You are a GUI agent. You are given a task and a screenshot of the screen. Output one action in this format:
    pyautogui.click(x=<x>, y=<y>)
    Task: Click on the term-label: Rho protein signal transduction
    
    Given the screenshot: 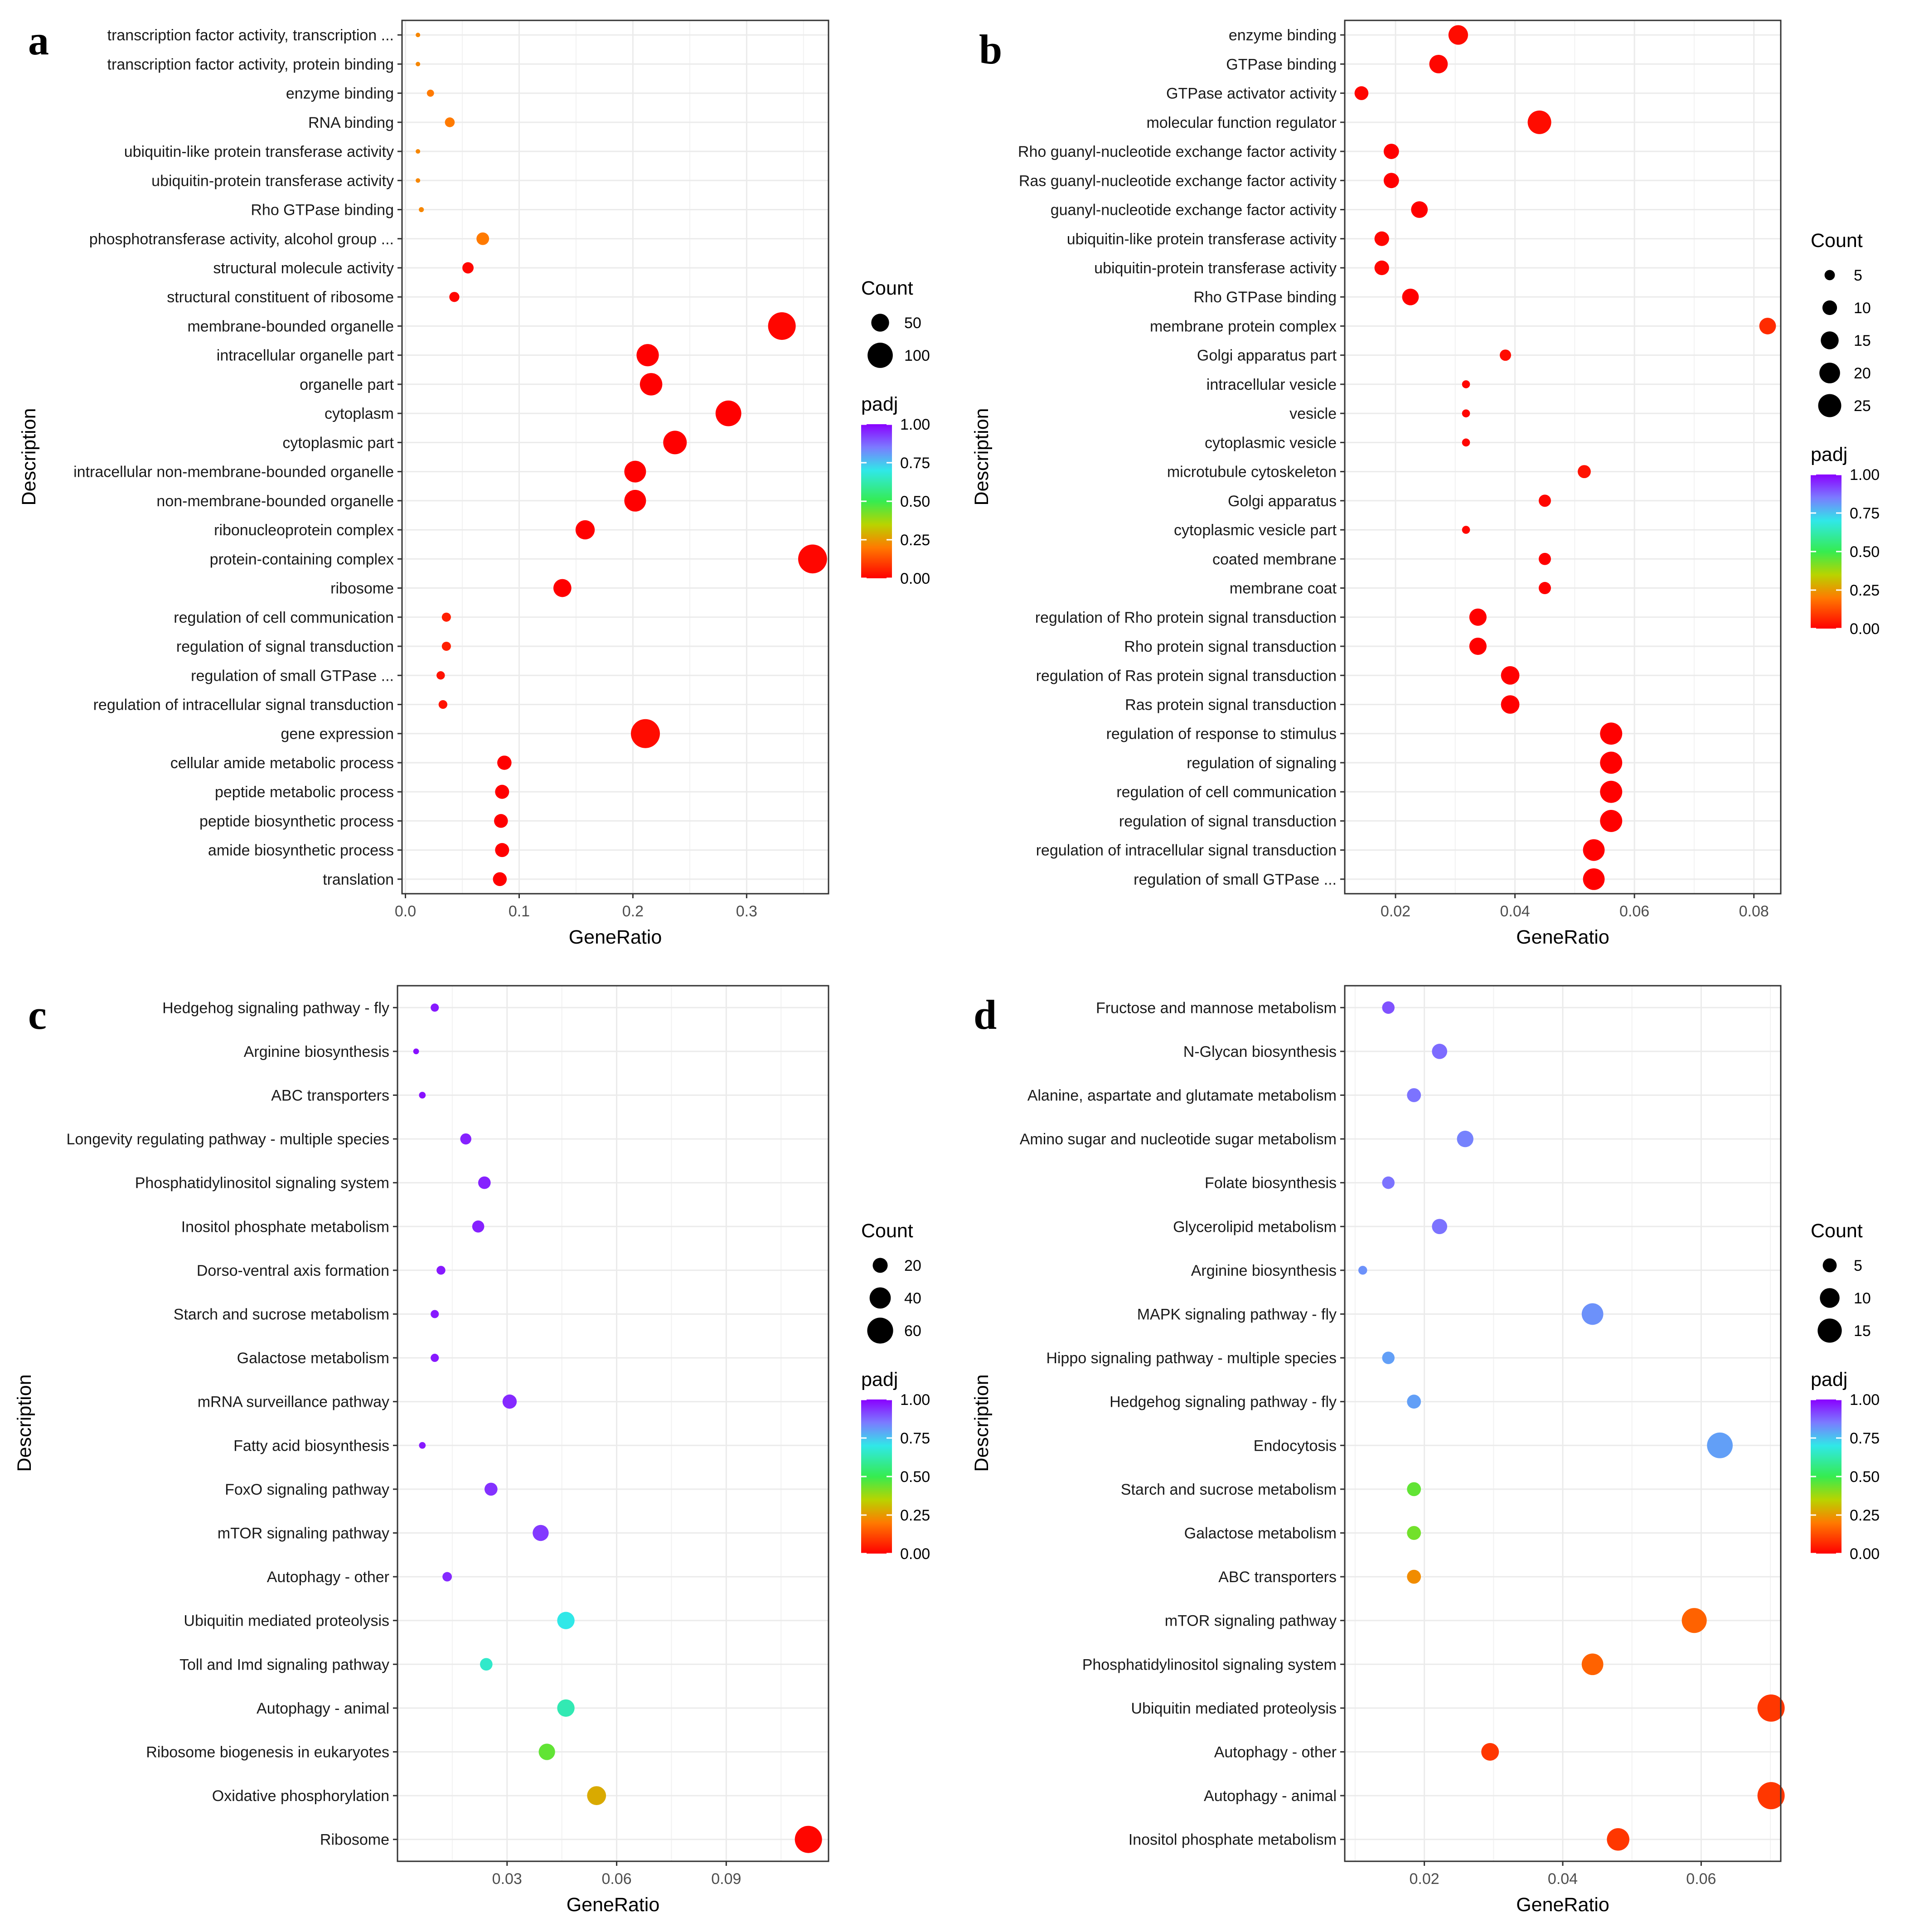 What is the action you would take?
    pyautogui.click(x=1230, y=646)
    